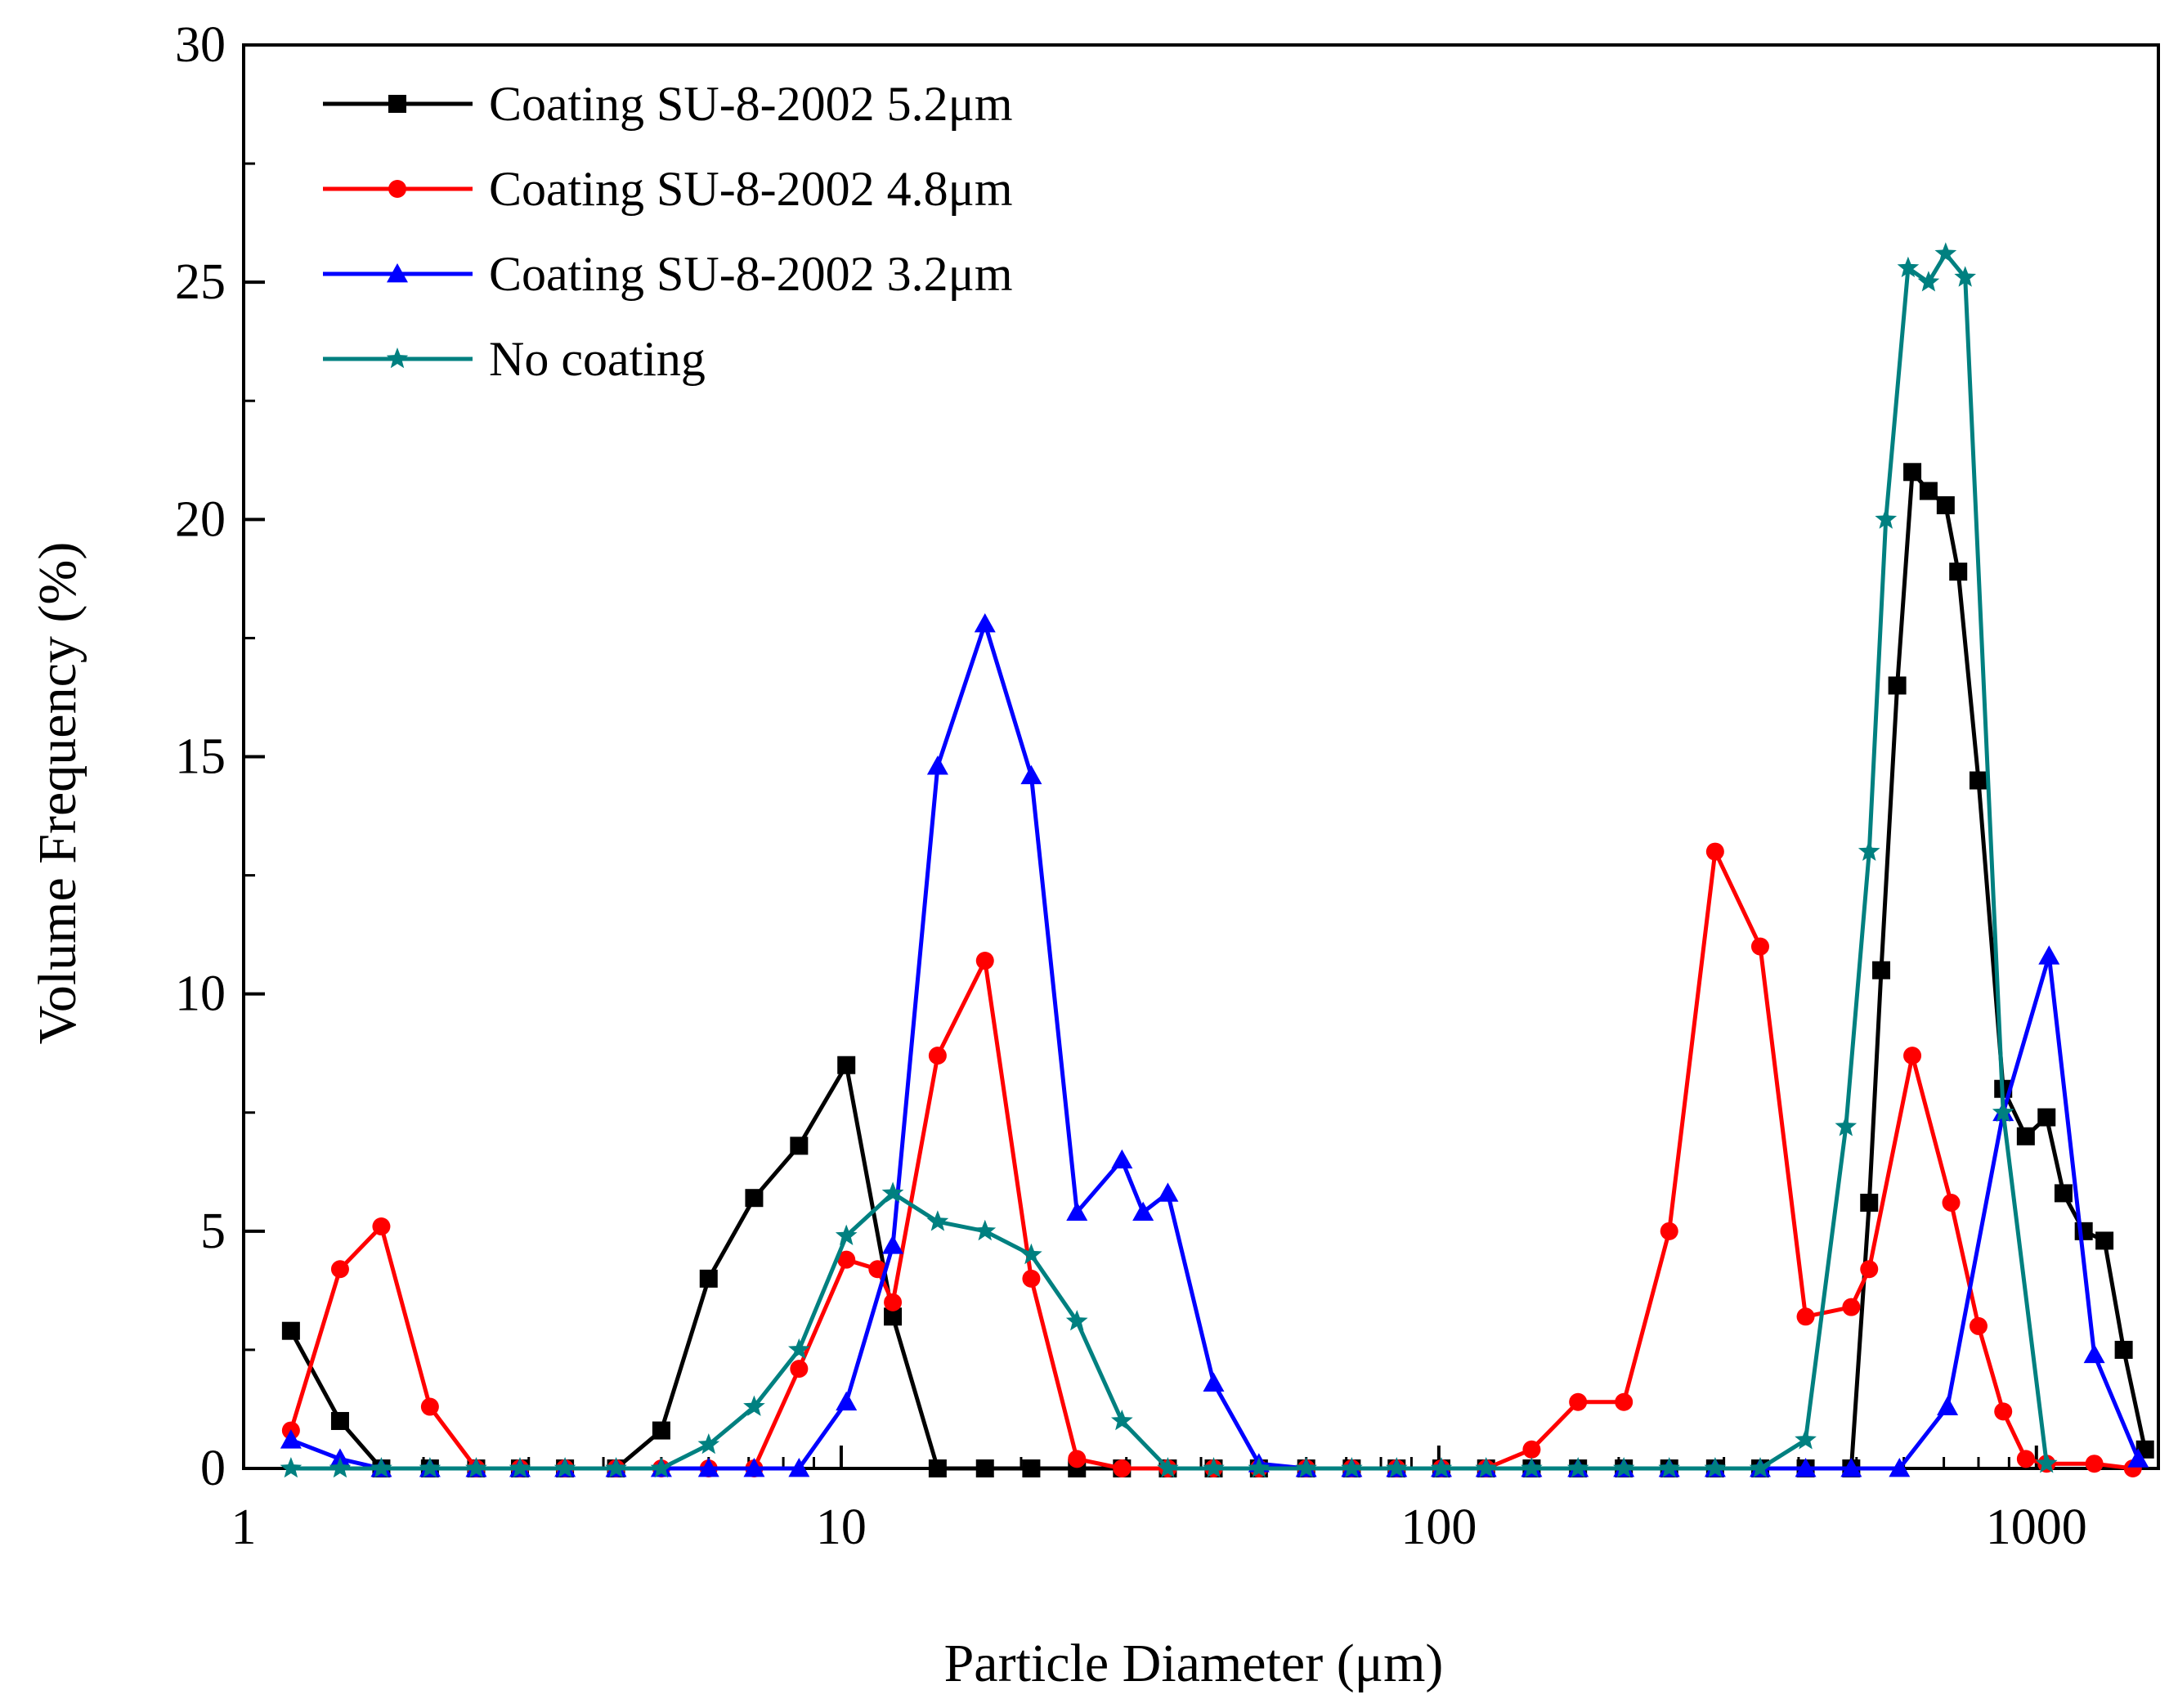 The image size is (2178, 1708). I want to click on y-tick-label: 10, so click(200, 994).